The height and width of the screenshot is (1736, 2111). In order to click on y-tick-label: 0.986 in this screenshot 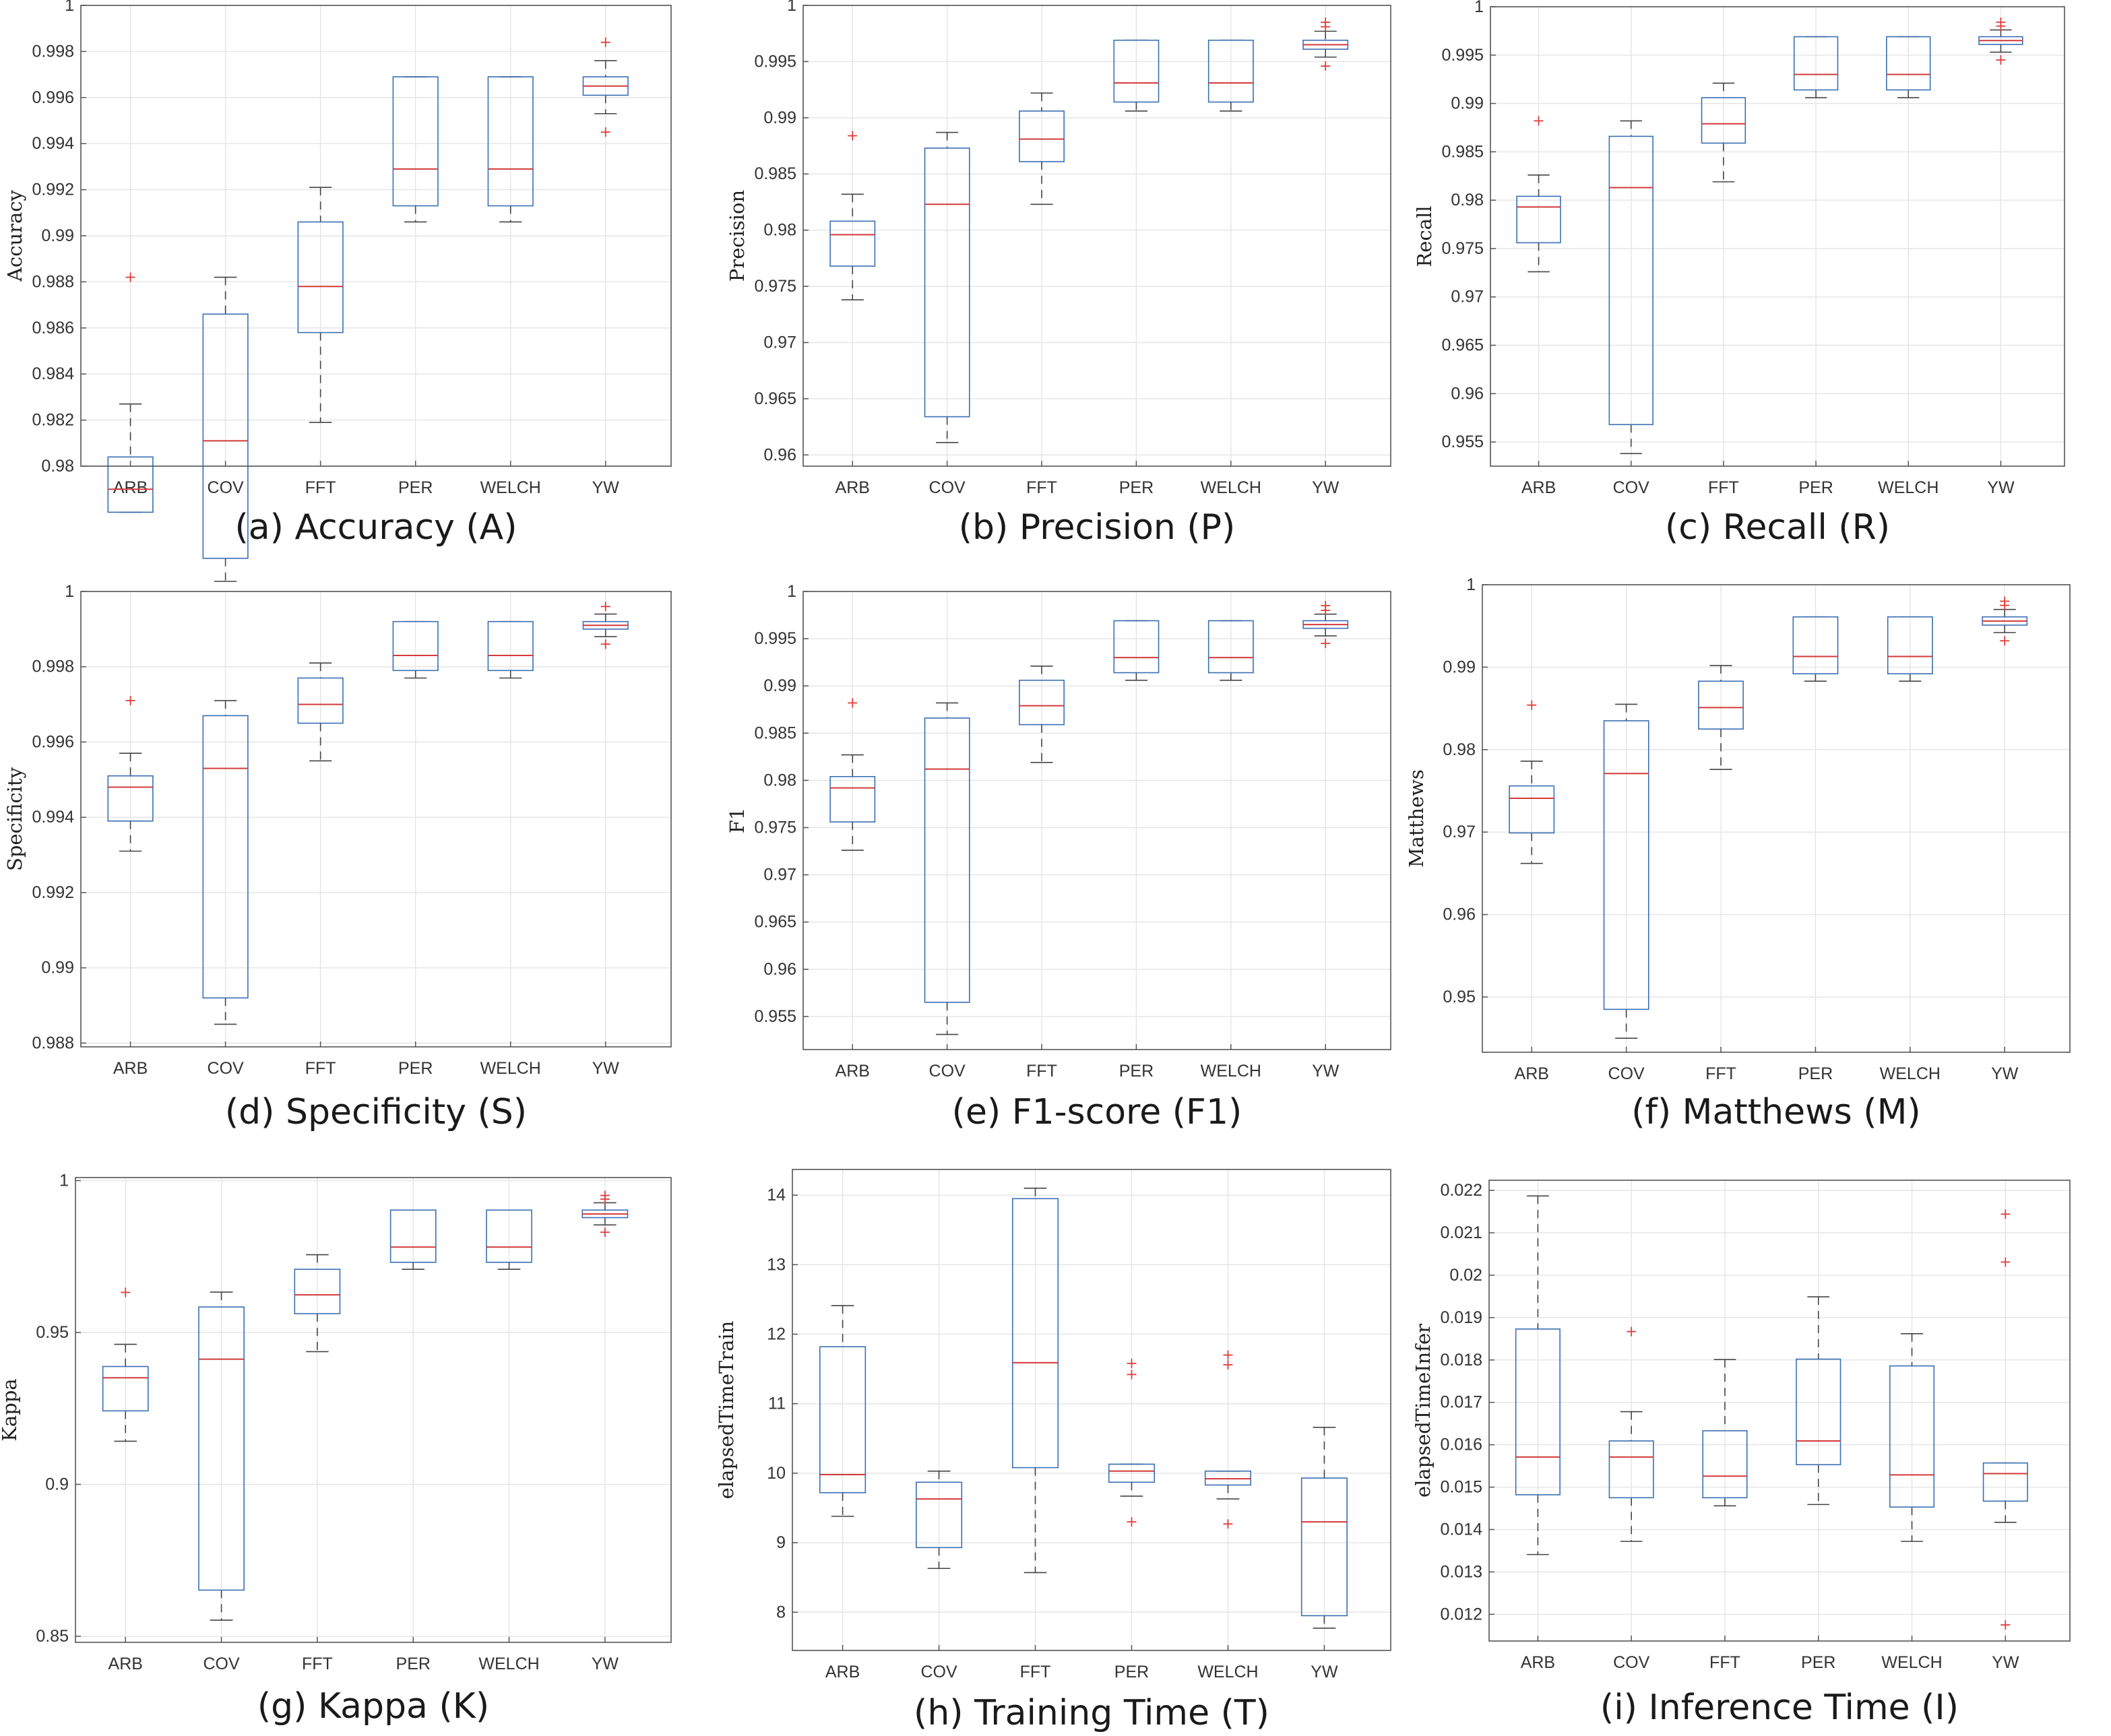, I will do `click(53, 328)`.